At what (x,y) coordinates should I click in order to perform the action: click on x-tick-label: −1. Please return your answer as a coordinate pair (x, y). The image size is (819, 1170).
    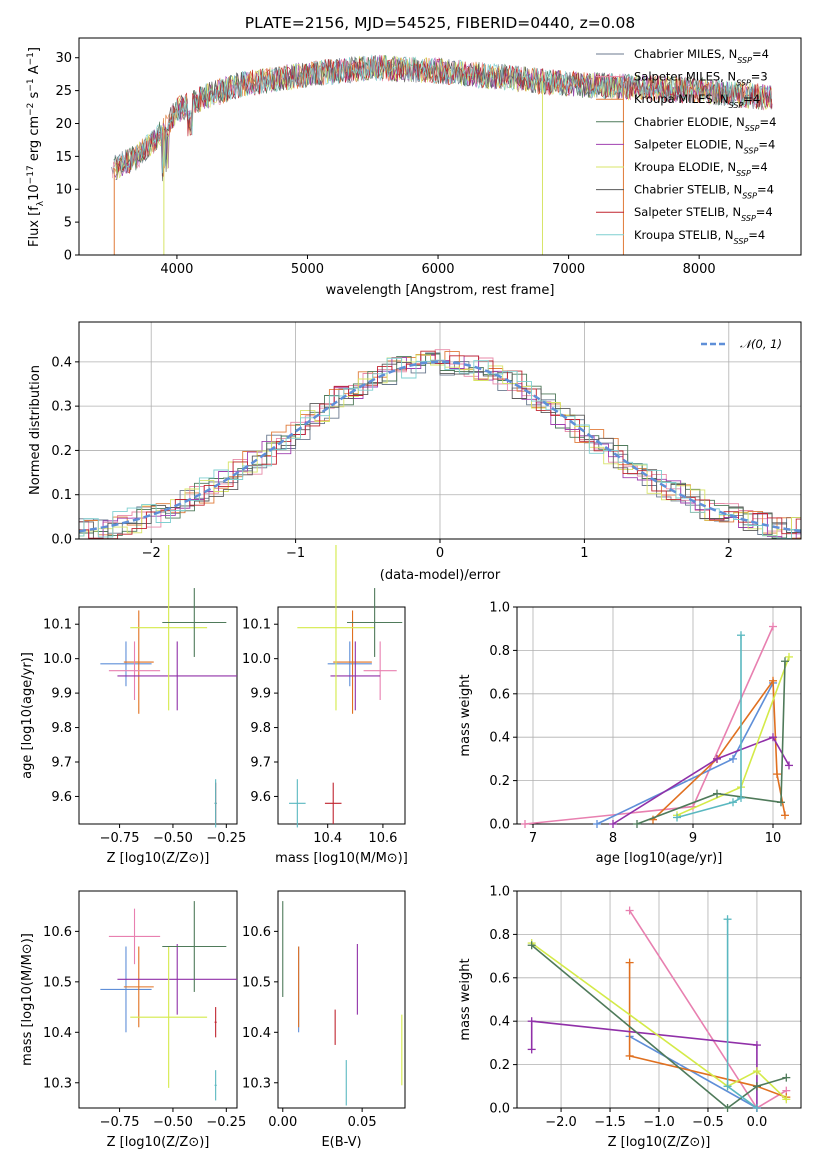
    Looking at the image, I should click on (295, 553).